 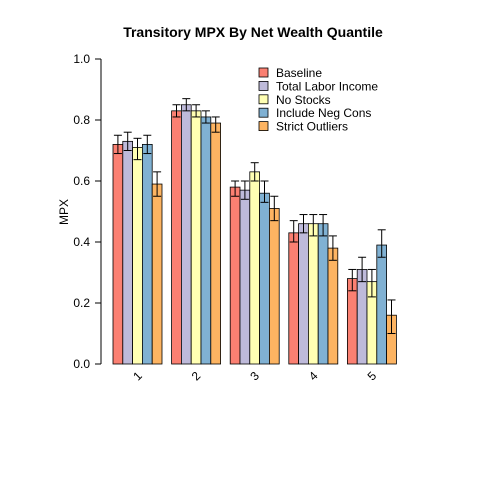 What do you see at coordinates (312, 127) in the screenshot?
I see `legend-label: Strict Outliers` at bounding box center [312, 127].